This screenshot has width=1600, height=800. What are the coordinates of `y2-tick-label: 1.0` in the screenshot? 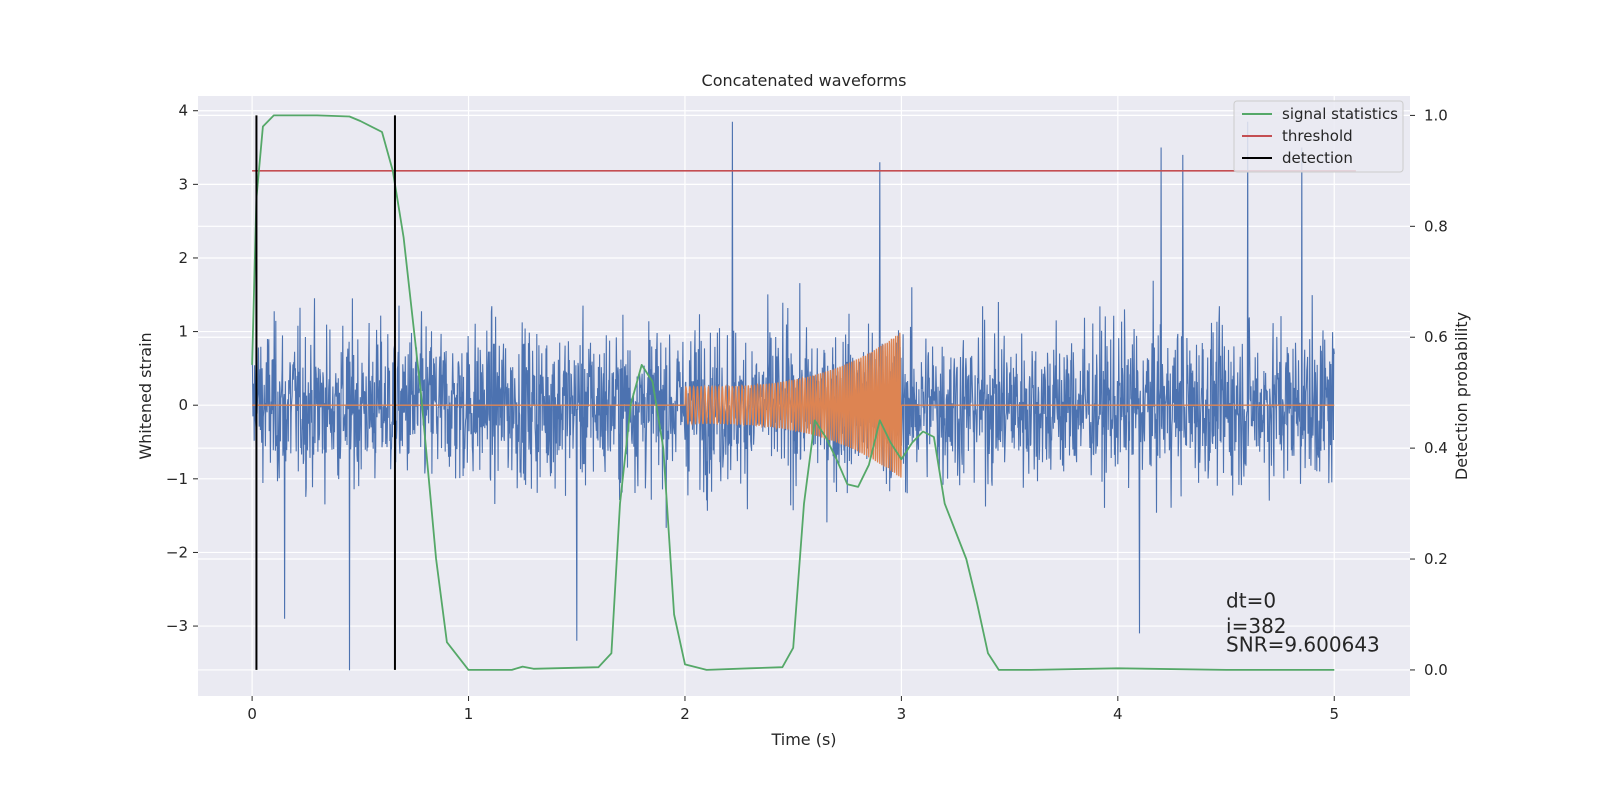 It's located at (1436, 115).